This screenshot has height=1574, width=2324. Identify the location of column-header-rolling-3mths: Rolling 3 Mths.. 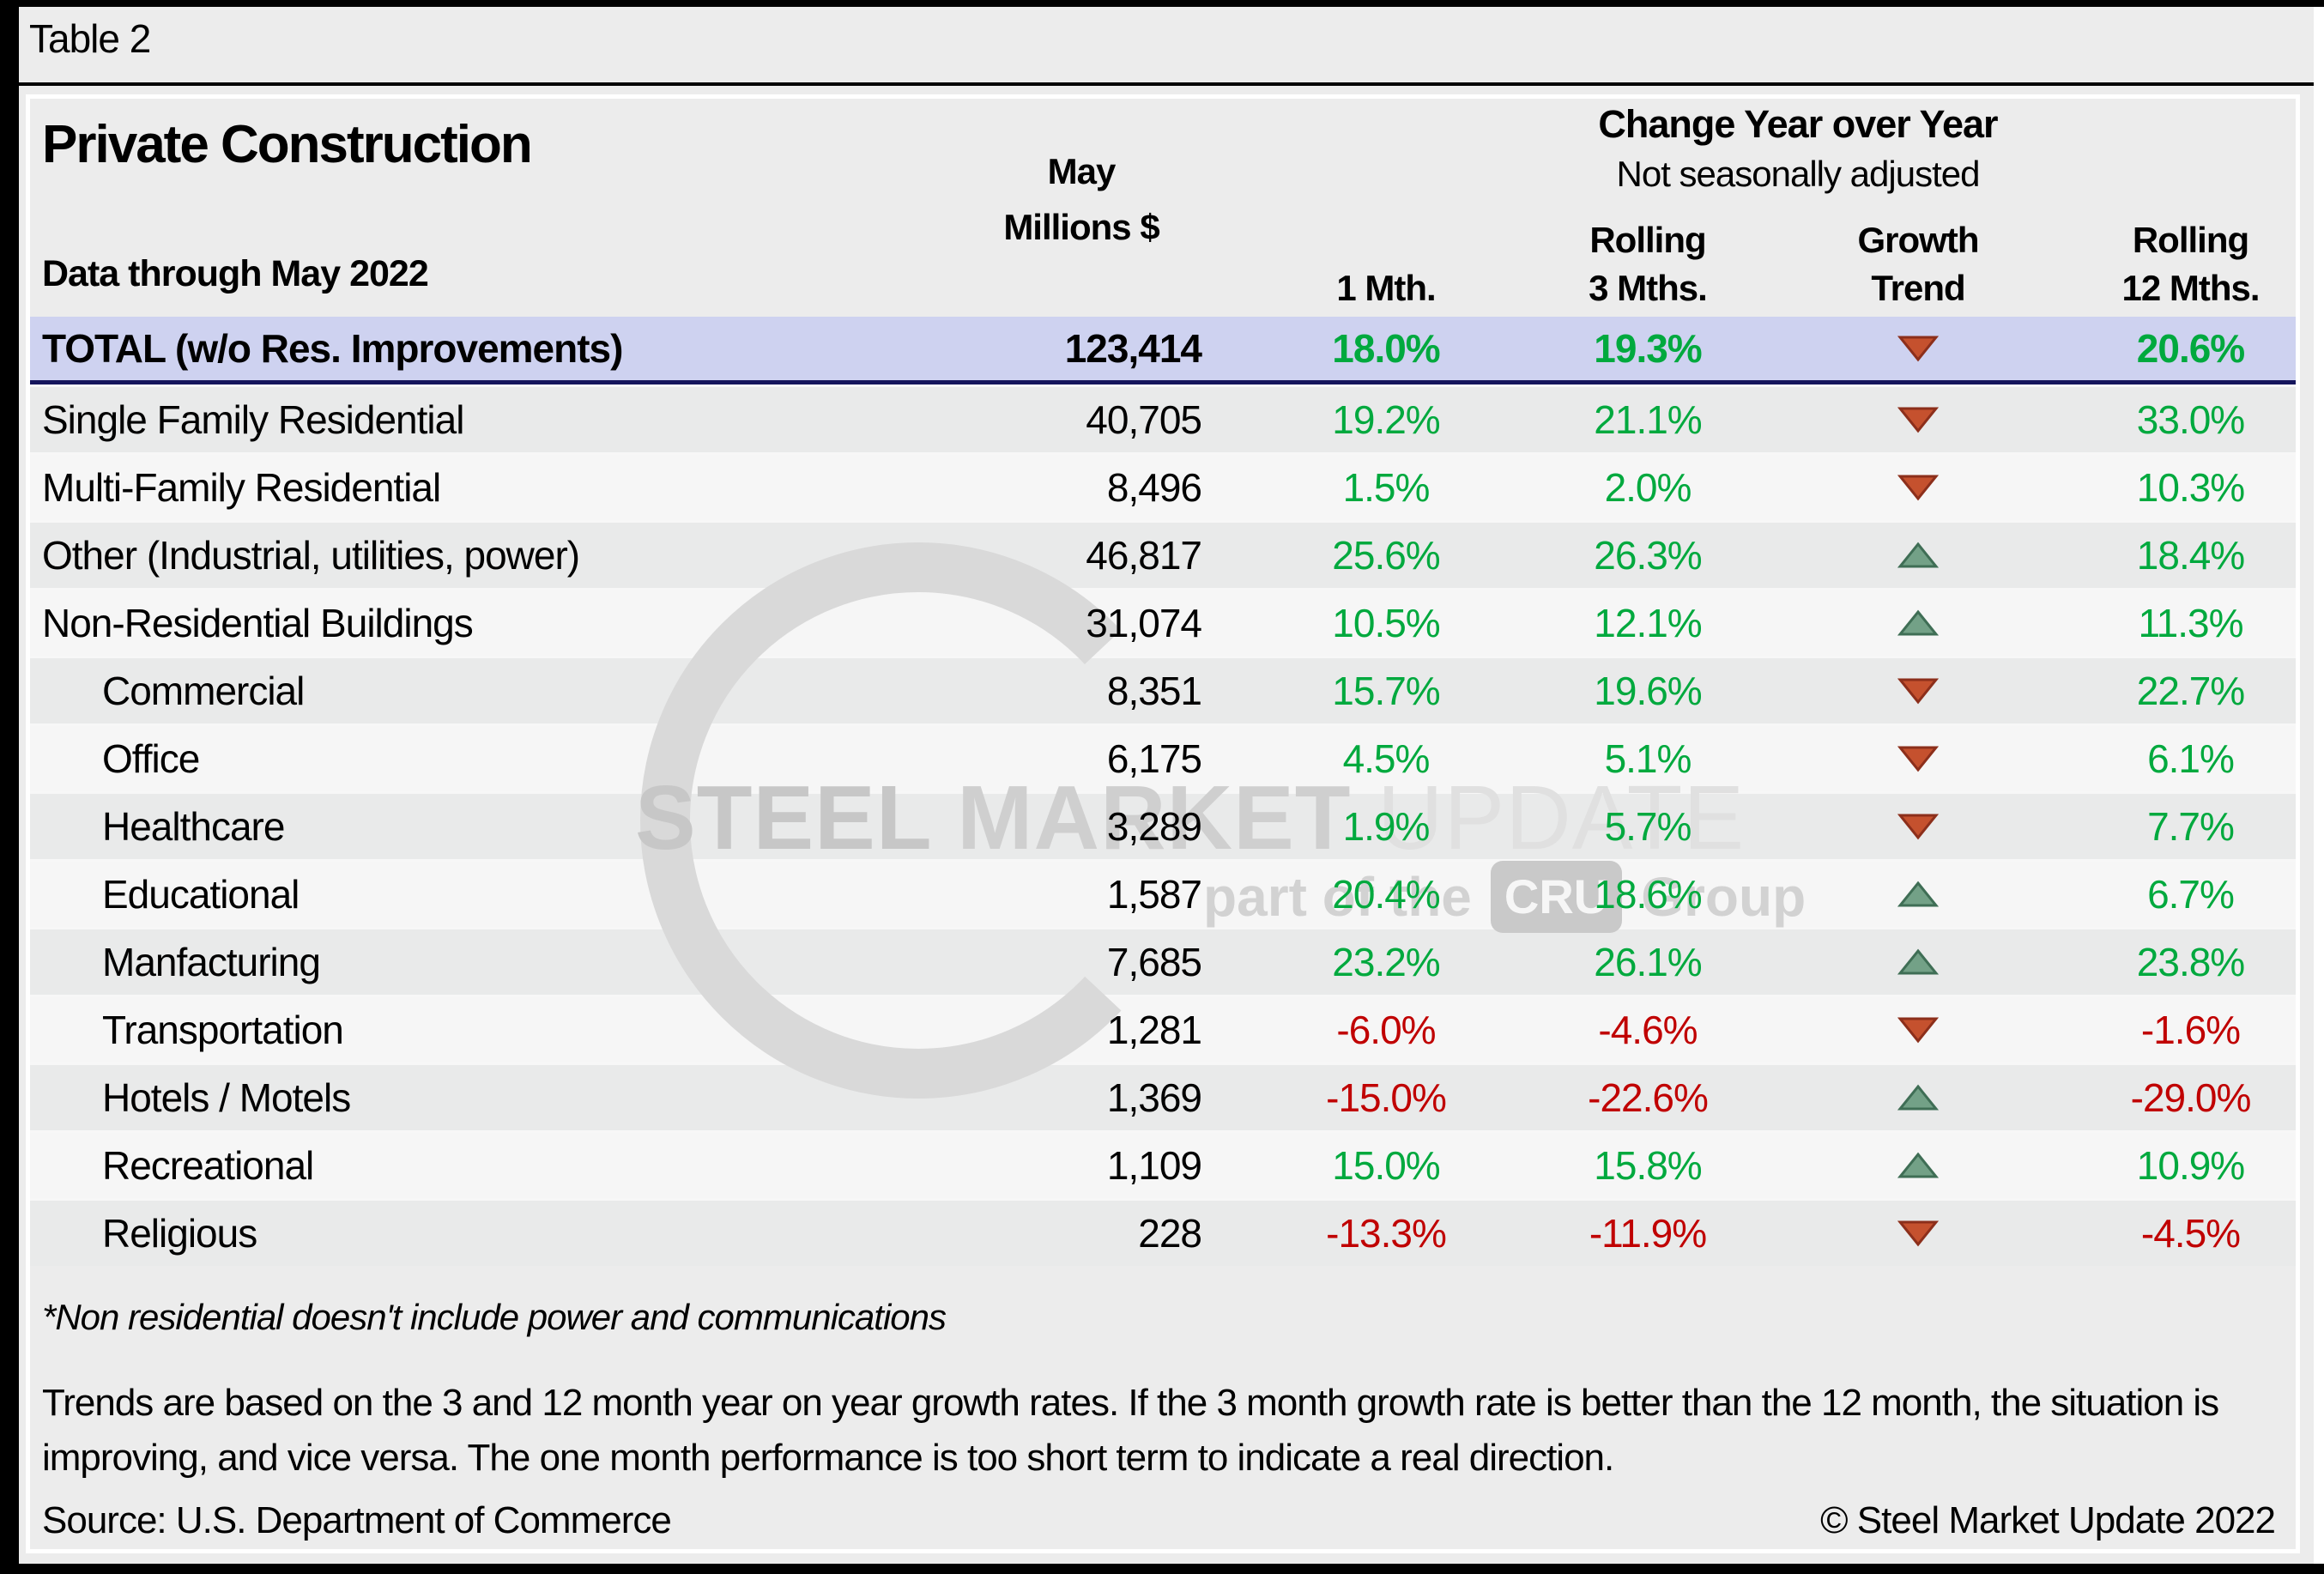
(1648, 264).